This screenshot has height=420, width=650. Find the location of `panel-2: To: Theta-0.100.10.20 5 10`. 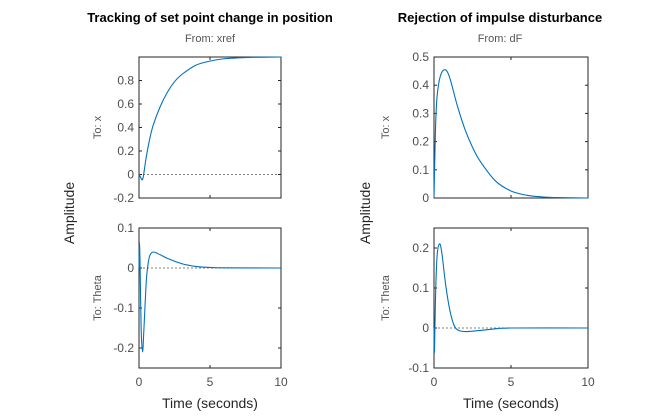

panel-2: To: Theta-0.100.10.20 5 10 is located at coordinates (487, 308).